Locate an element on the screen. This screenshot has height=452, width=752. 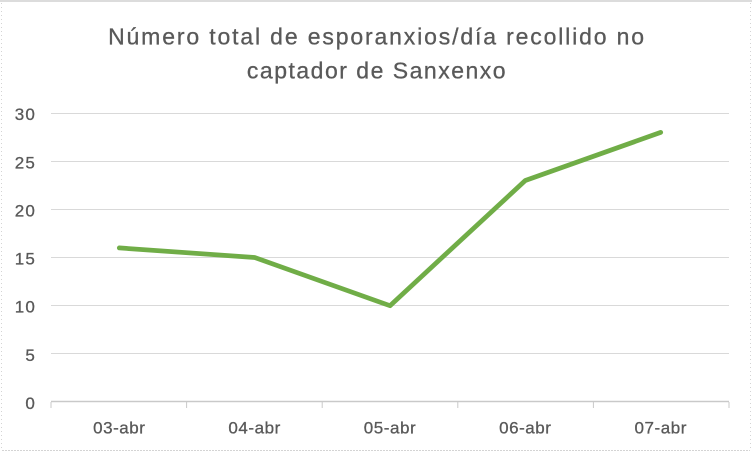
svg-text: 30 is located at coordinates (25, 114).